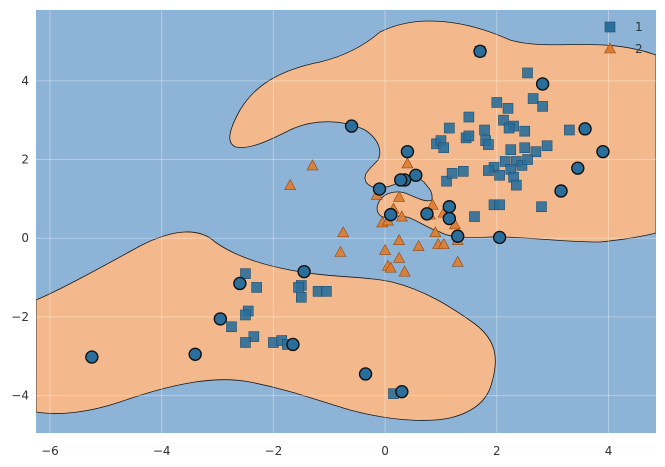 The width and height of the screenshot is (665, 467). What do you see at coordinates (25, 81) in the screenshot?
I see `y-tick-label: 4` at bounding box center [25, 81].